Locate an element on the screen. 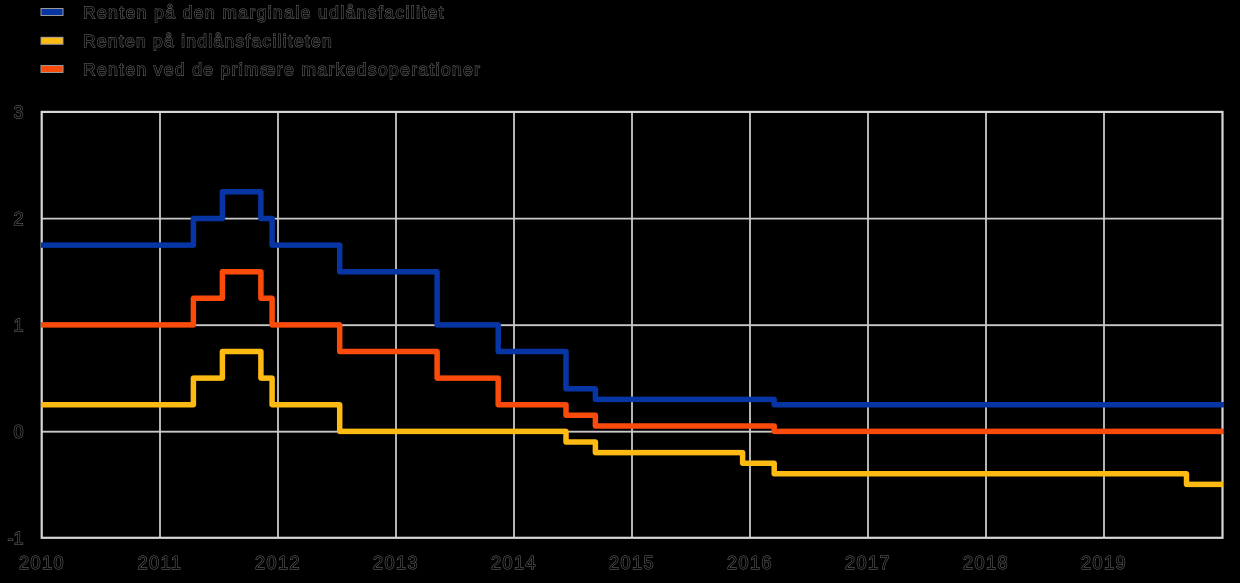 The image size is (1240, 583). svg-text: 2016 is located at coordinates (750, 563).